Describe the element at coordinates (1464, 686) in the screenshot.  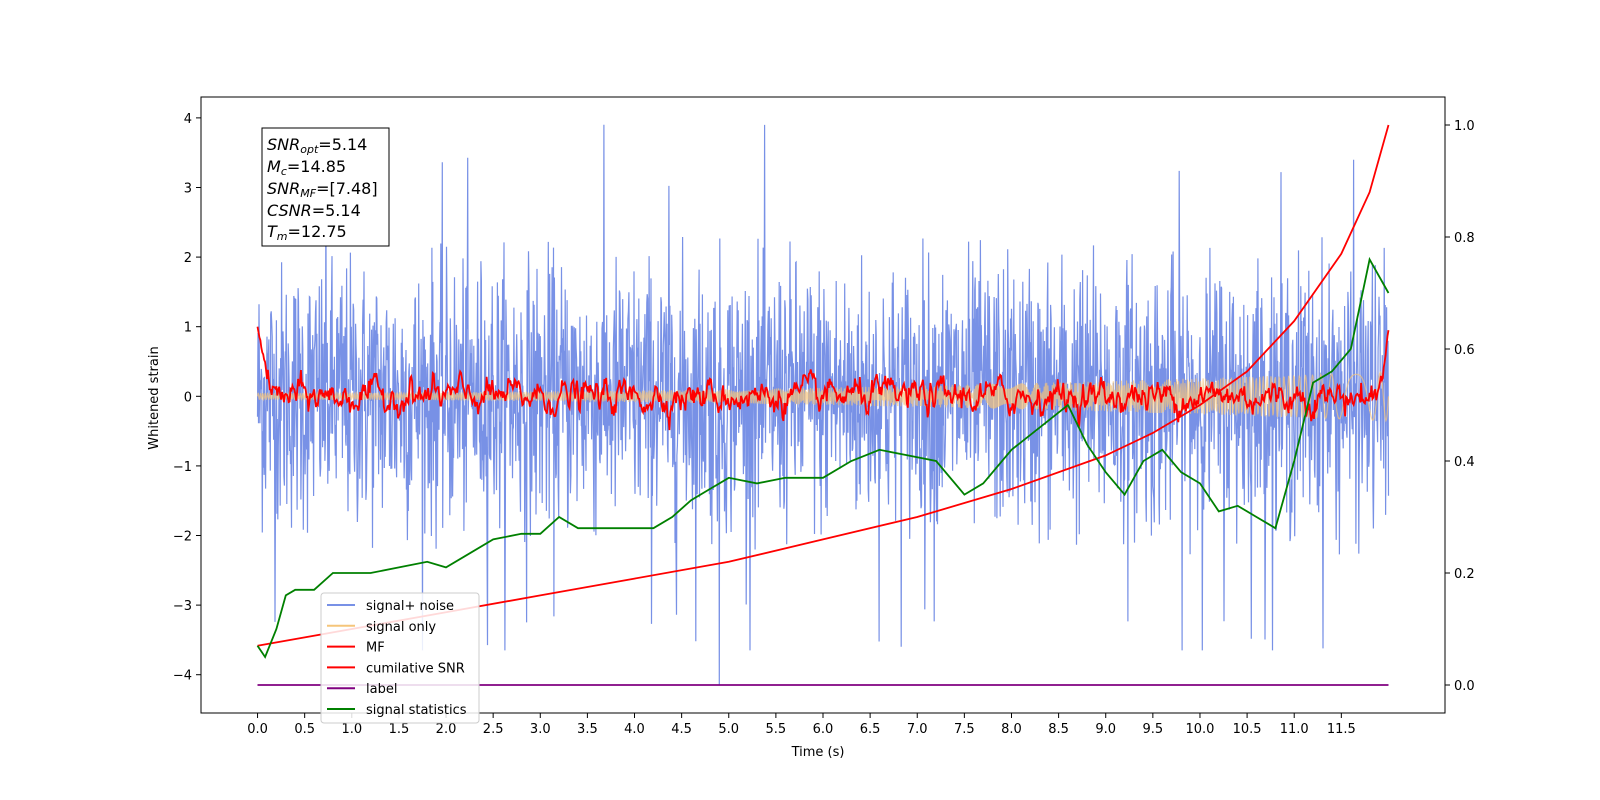
I see `y-right-tick-label: 0.0` at that location.